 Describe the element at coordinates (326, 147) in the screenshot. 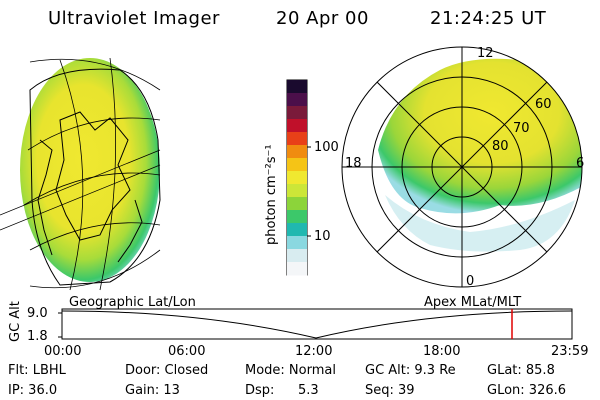

I see `colorbar-tick-label: 100` at that location.